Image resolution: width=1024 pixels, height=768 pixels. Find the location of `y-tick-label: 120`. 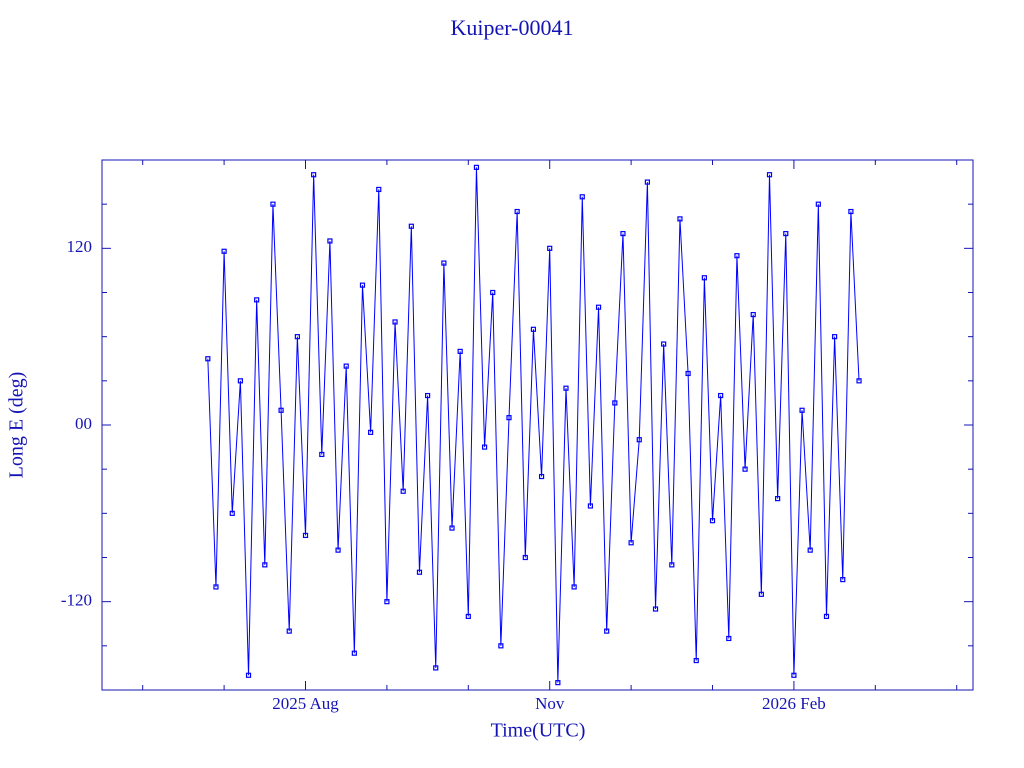

y-tick-label: 120 is located at coordinates (80, 246).